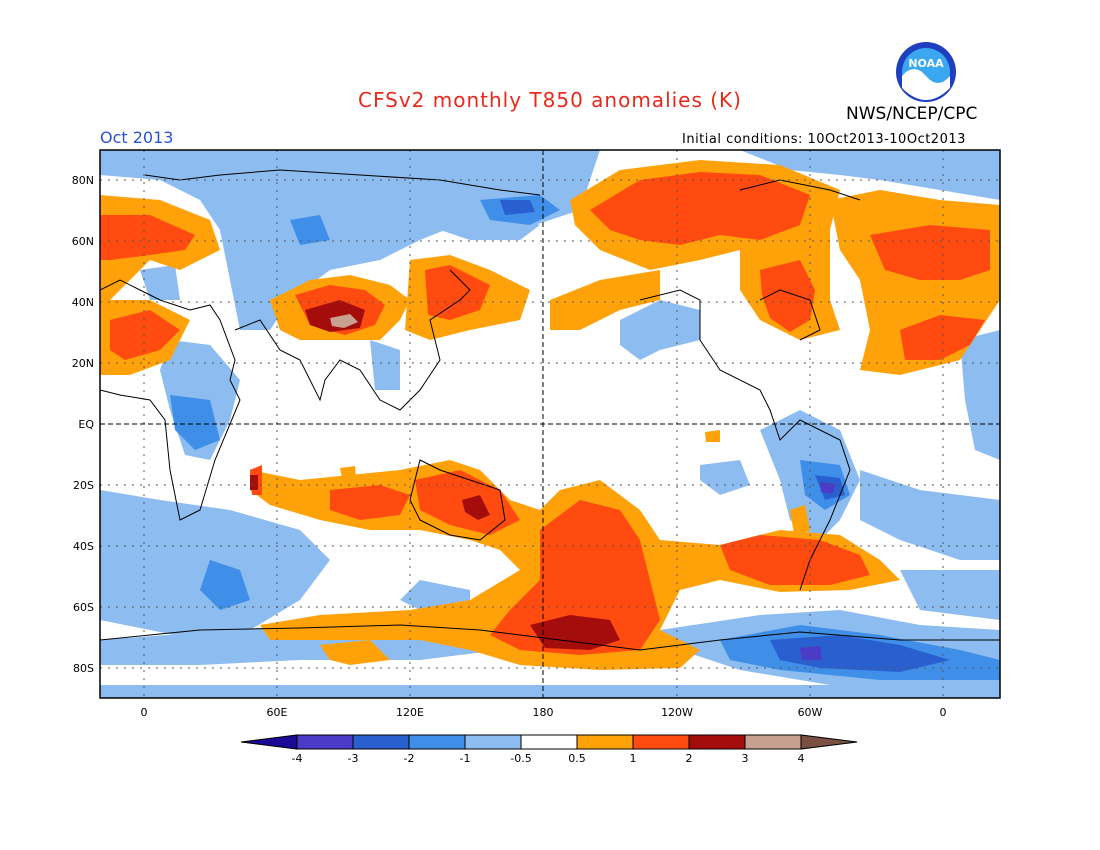 This screenshot has width=1100, height=850. What do you see at coordinates (543, 712) in the screenshot?
I see `lon-label: 180` at bounding box center [543, 712].